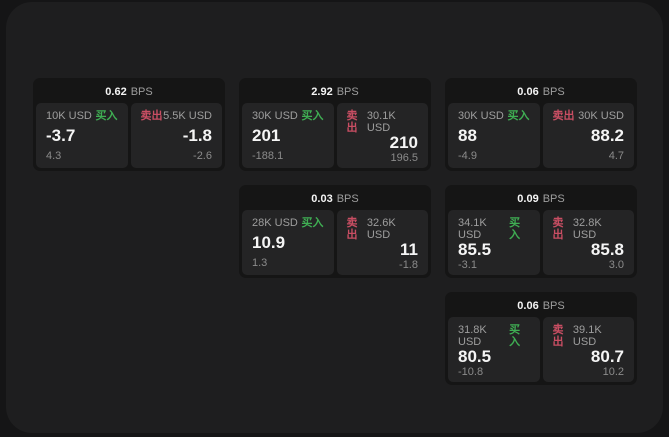  Describe the element at coordinates (467, 135) in the screenshot. I see `buy-price: 88` at that location.